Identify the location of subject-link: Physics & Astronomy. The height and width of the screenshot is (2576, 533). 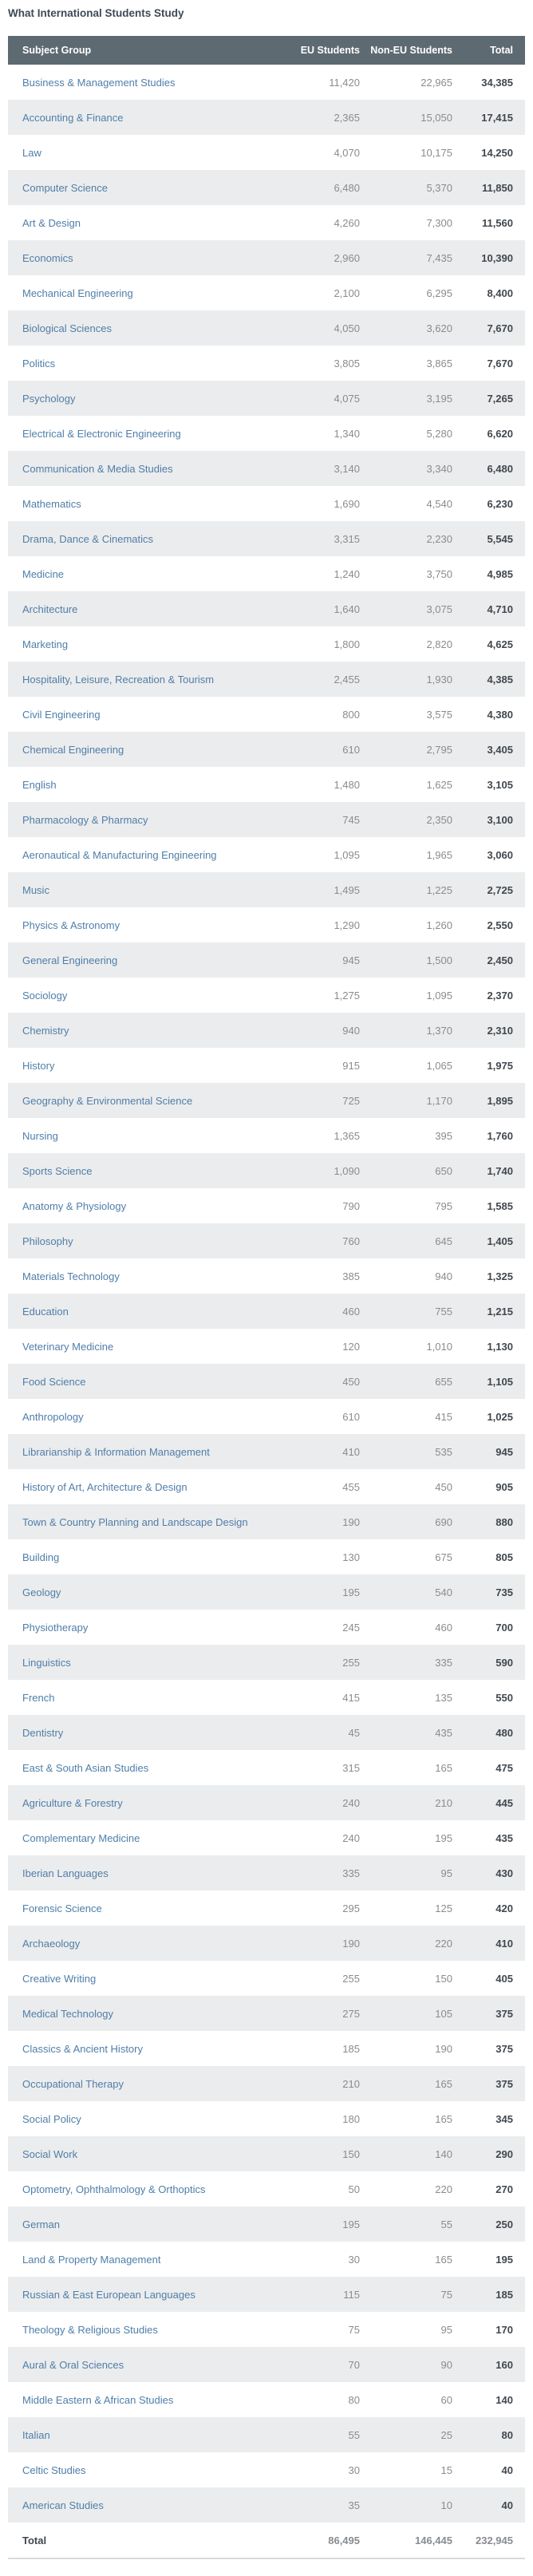
(71, 925).